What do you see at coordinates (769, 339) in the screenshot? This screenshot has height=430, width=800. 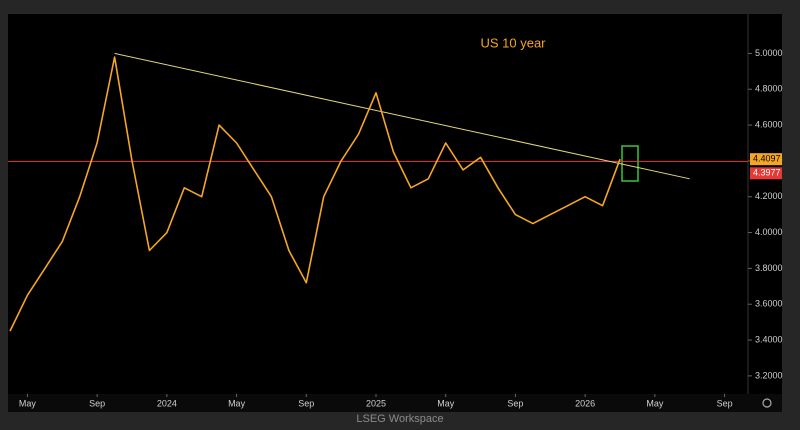 I see `y-tick-label: 3.4000` at bounding box center [769, 339].